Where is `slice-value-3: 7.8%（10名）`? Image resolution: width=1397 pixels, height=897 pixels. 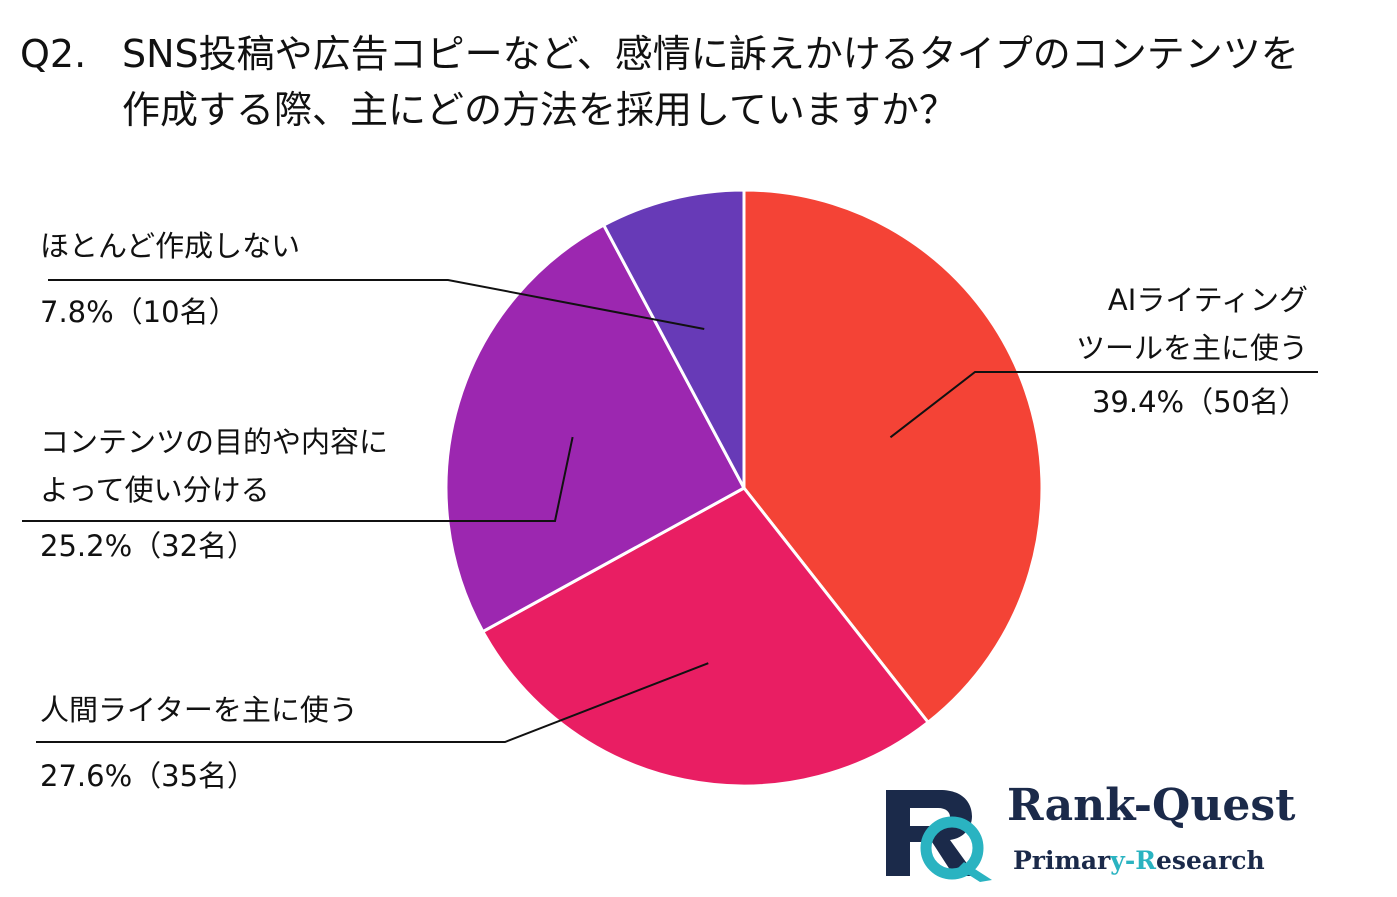
slice-value-3: 7.8%（10名） is located at coordinates (139, 312).